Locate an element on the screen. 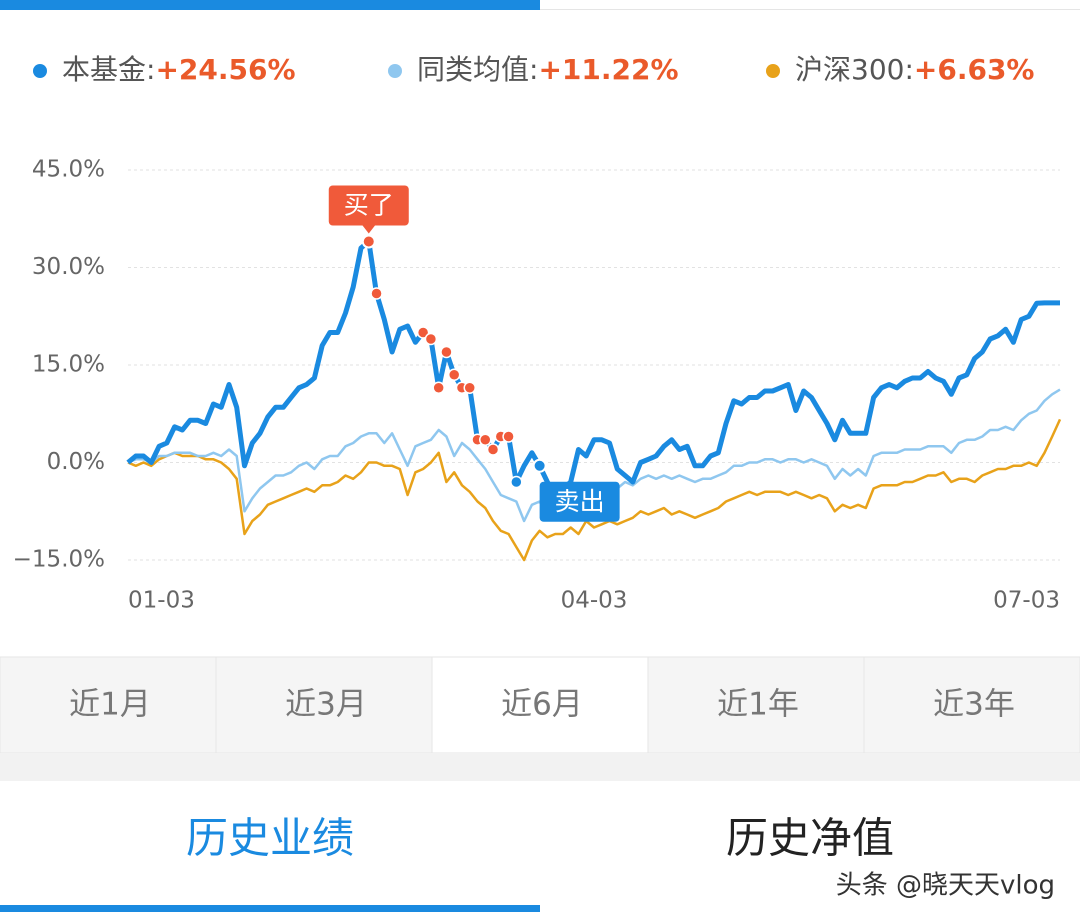 The image size is (1080, 924). top-indicator is located at coordinates (270, 5).